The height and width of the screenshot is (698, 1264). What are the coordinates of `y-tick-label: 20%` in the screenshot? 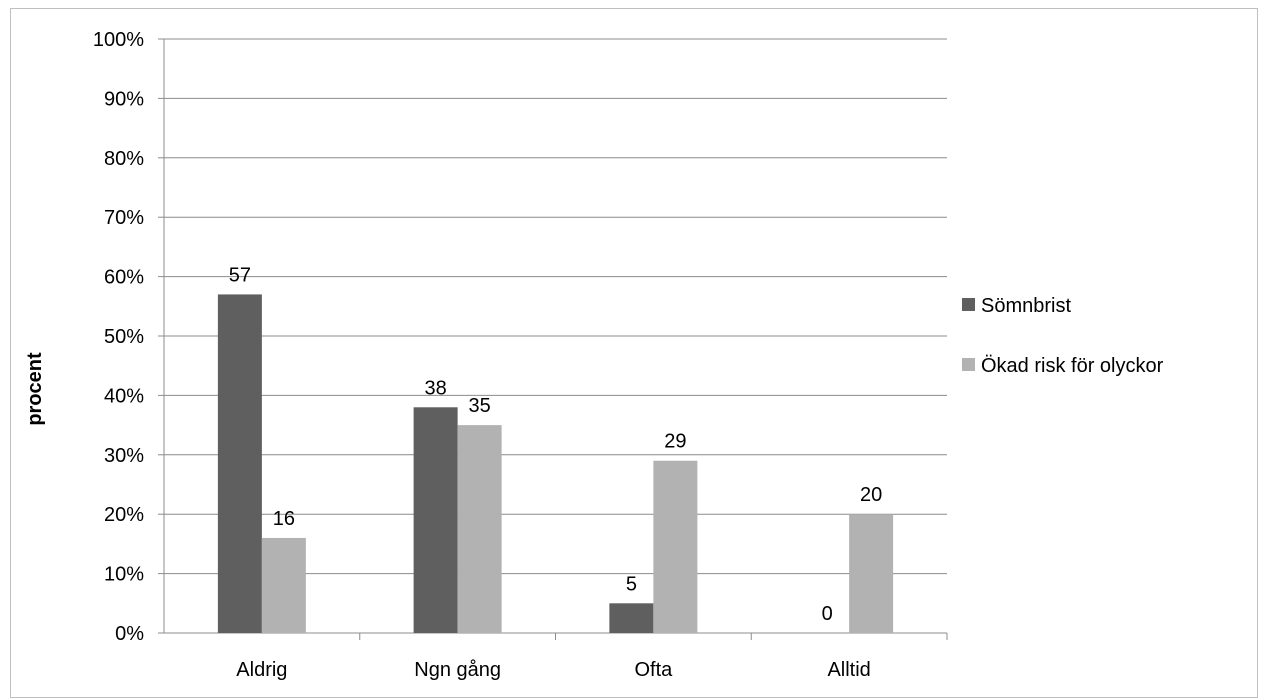 It's located at (124, 515).